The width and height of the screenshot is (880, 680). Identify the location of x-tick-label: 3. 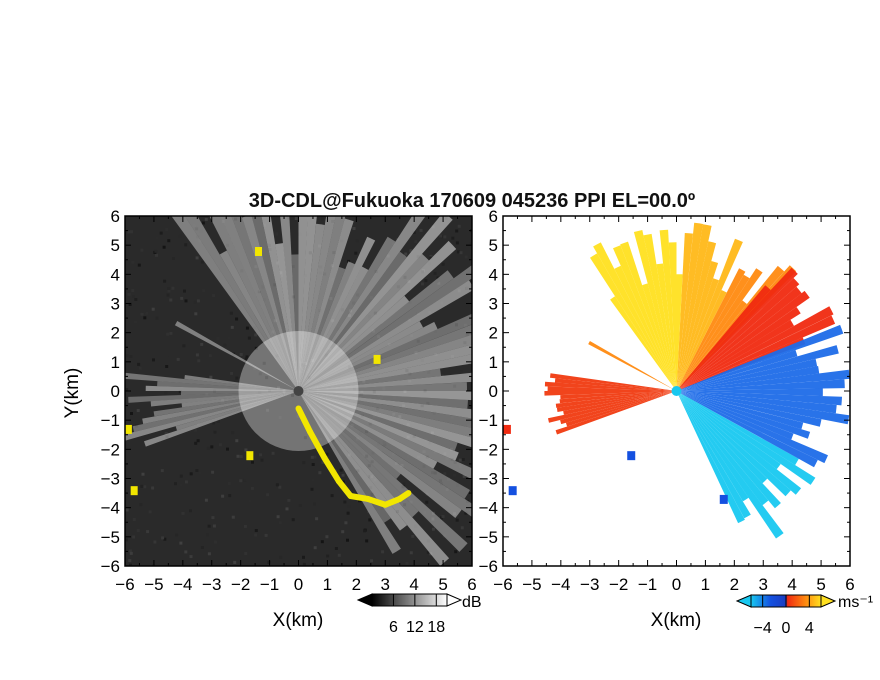
(763, 584).